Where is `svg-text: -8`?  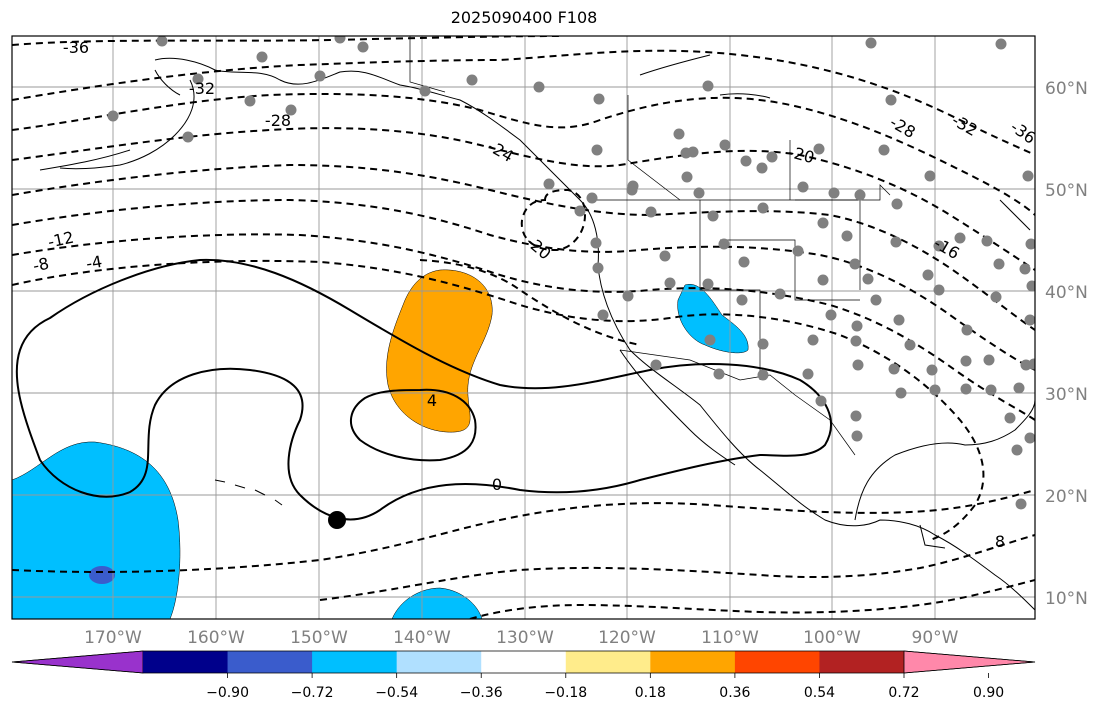 svg-text: -8 is located at coordinates (41, 265).